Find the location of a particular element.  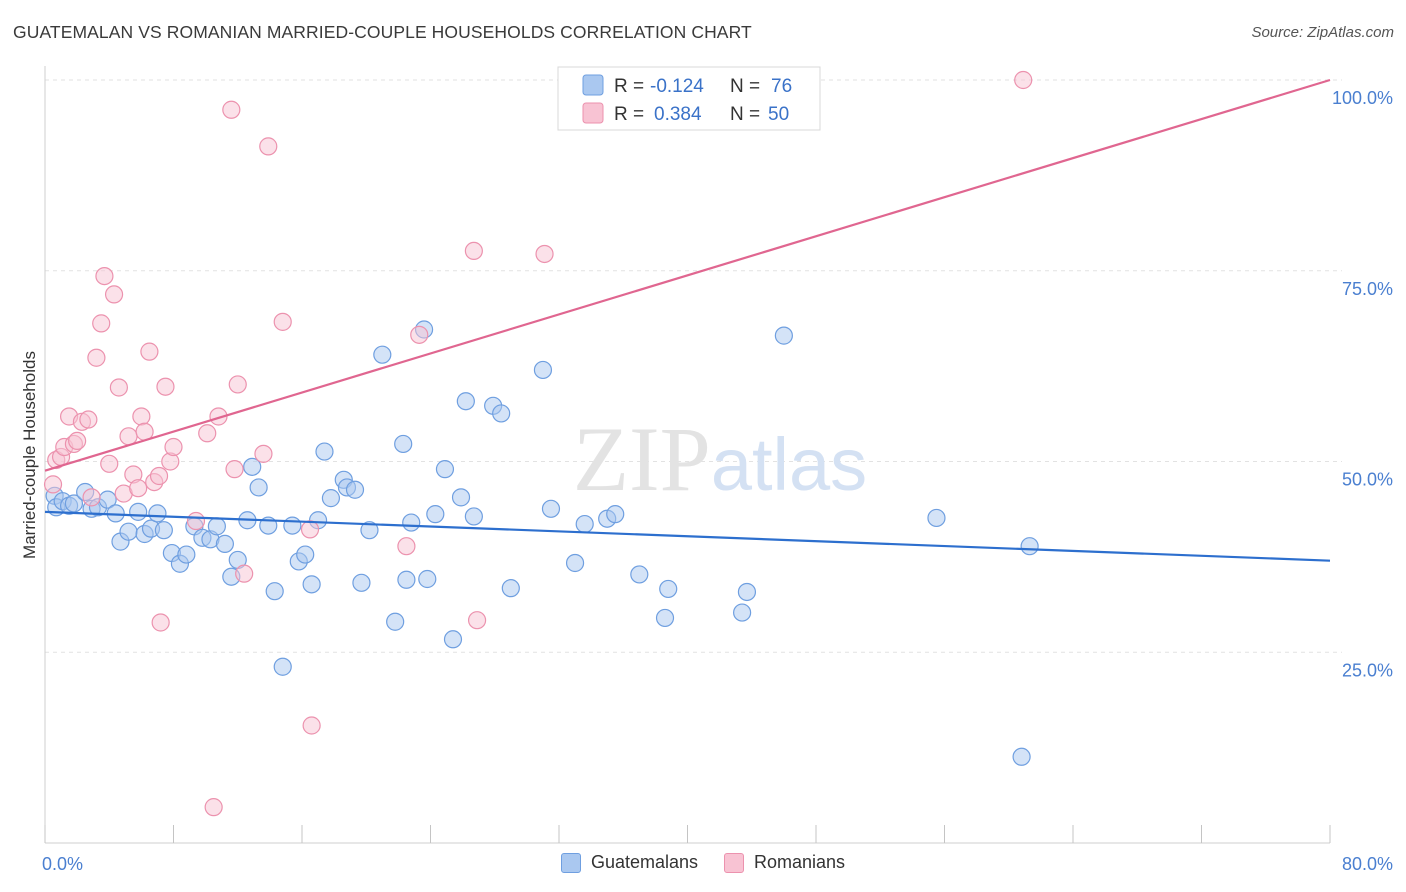

watermark: ZIPatlas is located at coordinates (720, 459).